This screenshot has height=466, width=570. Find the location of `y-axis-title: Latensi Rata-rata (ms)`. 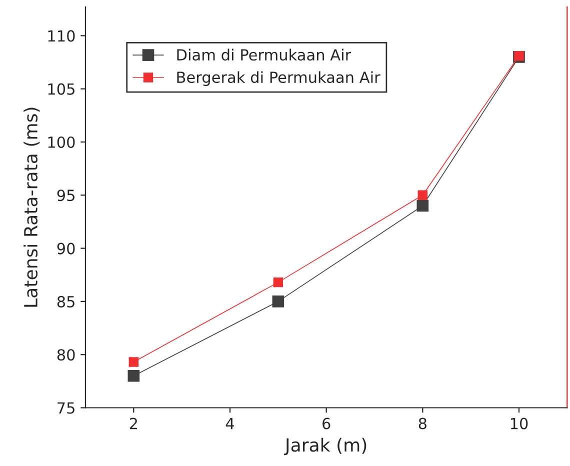

y-axis-title: Latensi Rata-rata (ms) is located at coordinates (32, 207).